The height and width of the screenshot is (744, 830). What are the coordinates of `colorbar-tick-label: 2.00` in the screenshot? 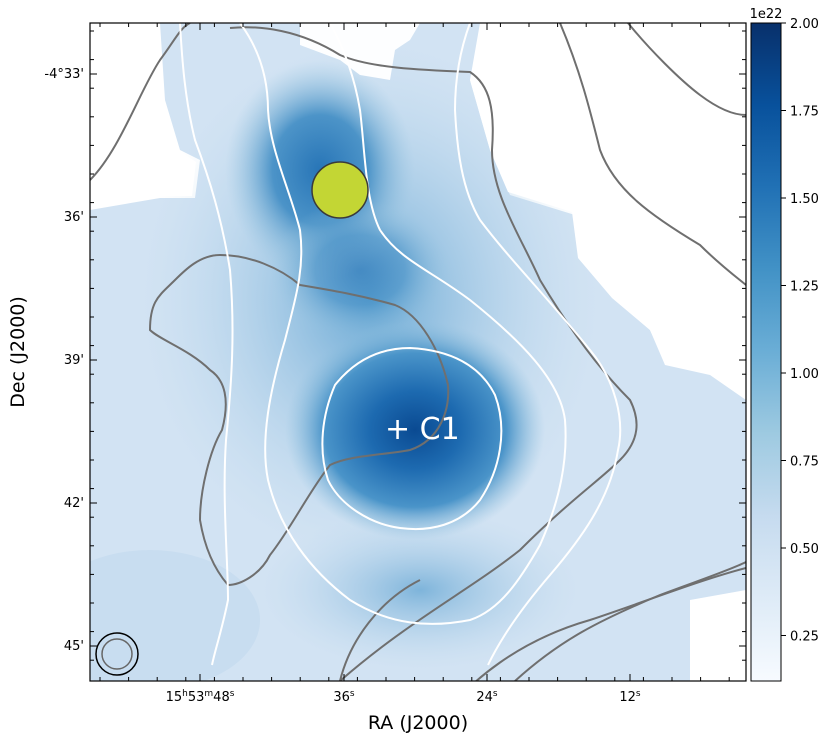 It's located at (804, 24).